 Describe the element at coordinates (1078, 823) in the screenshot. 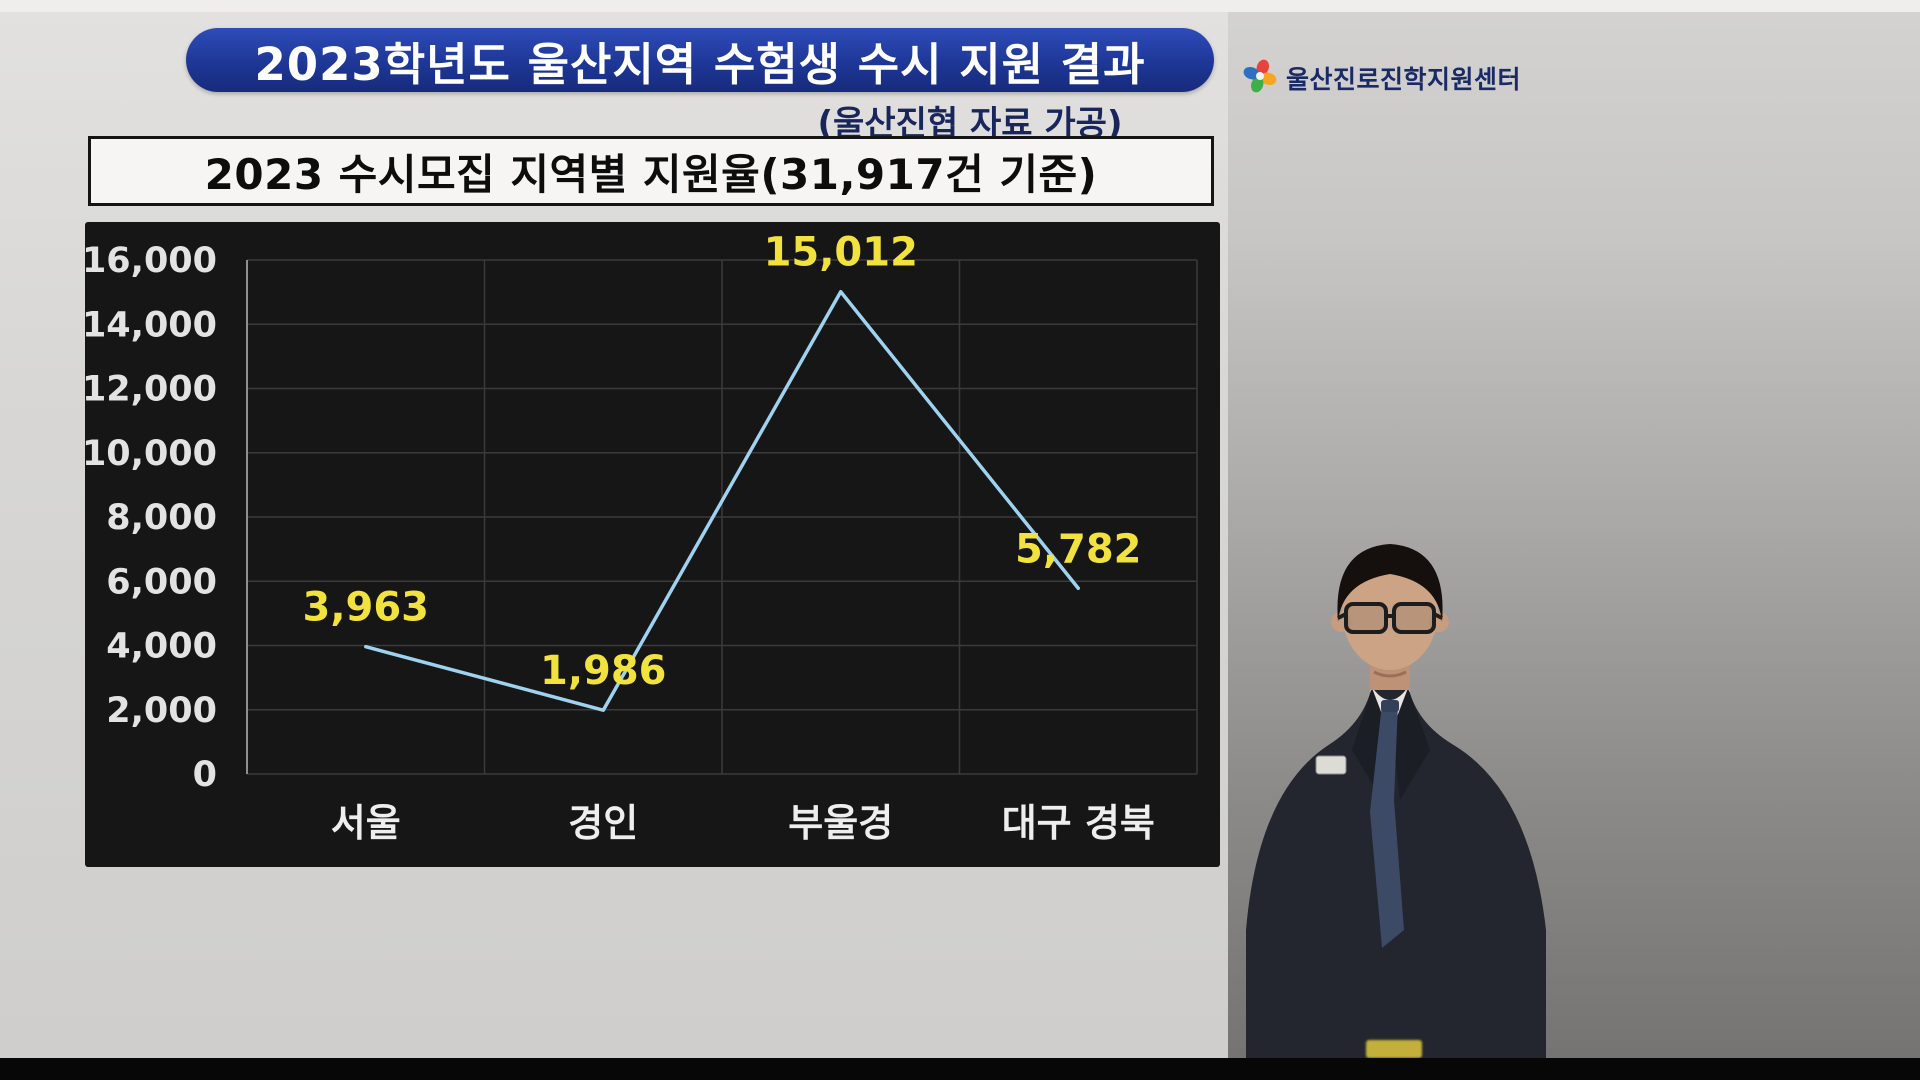

I see `svg-text: 대구 경북` at that location.